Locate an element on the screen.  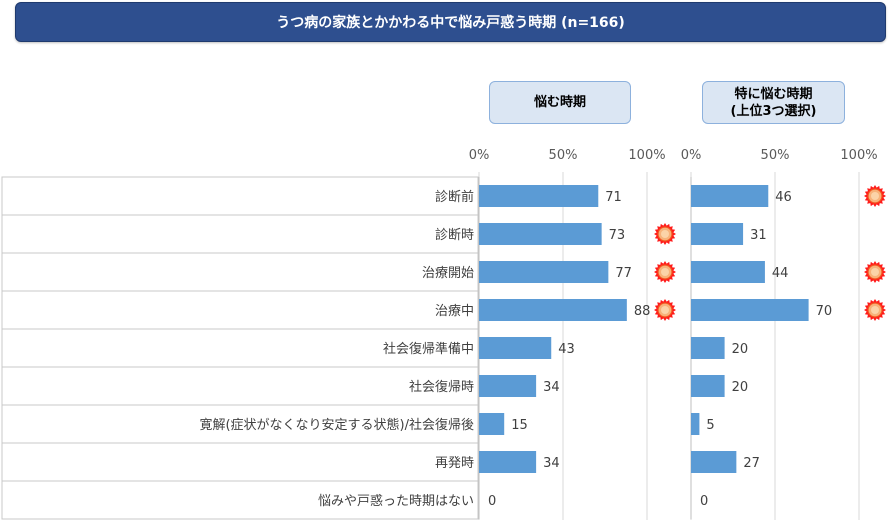
x-tick-label-1: 50% is located at coordinates (563, 155).